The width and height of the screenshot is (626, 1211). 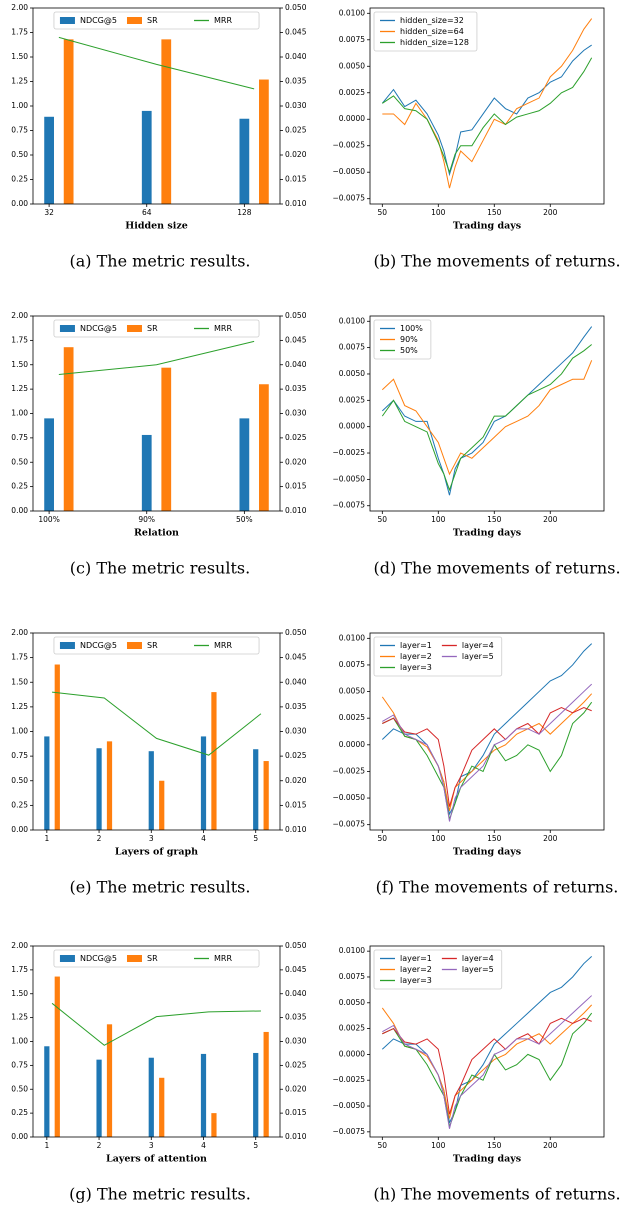 What do you see at coordinates (438, 838) in the screenshot?
I see `x-tick-label: 100` at bounding box center [438, 838].